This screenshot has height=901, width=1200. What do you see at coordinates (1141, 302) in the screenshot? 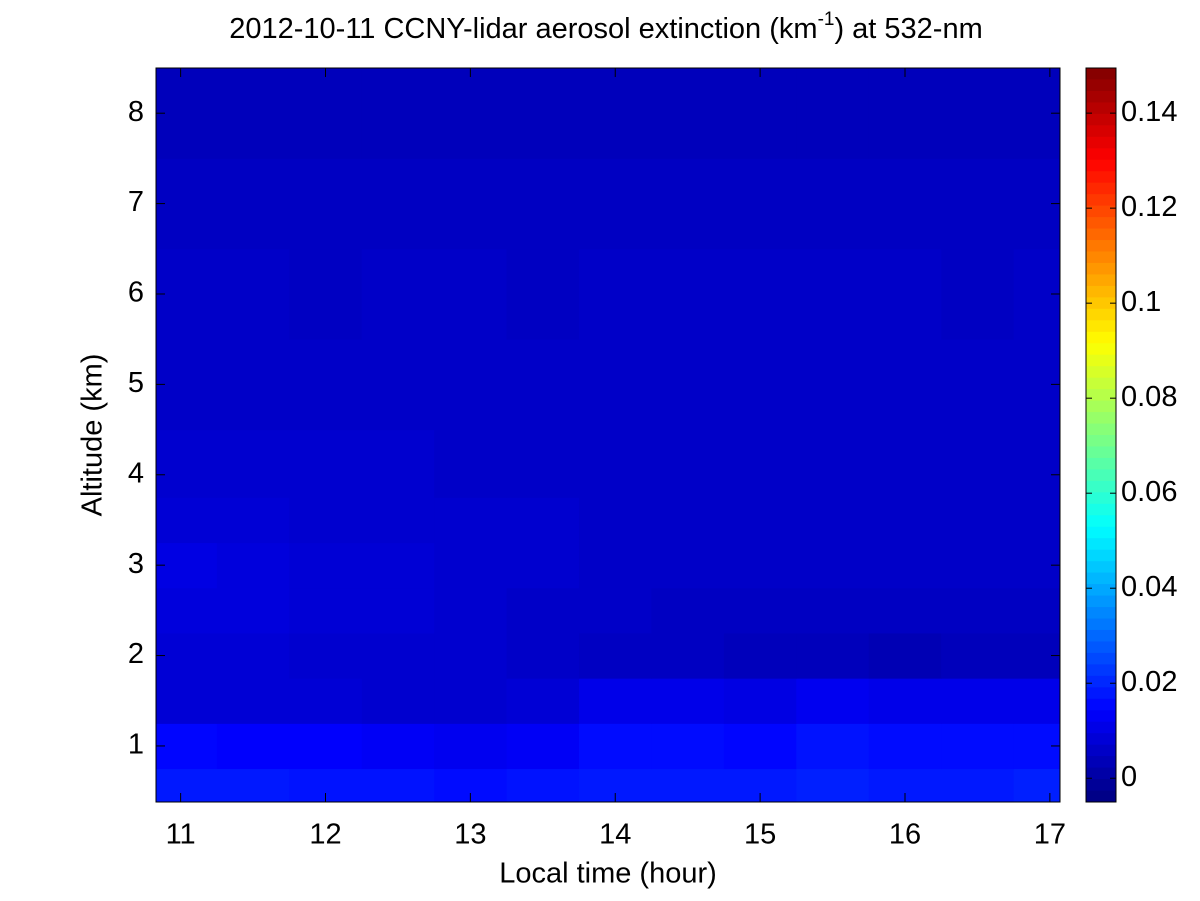
I see `colorbar-tick-label: 0.1` at bounding box center [1141, 302].